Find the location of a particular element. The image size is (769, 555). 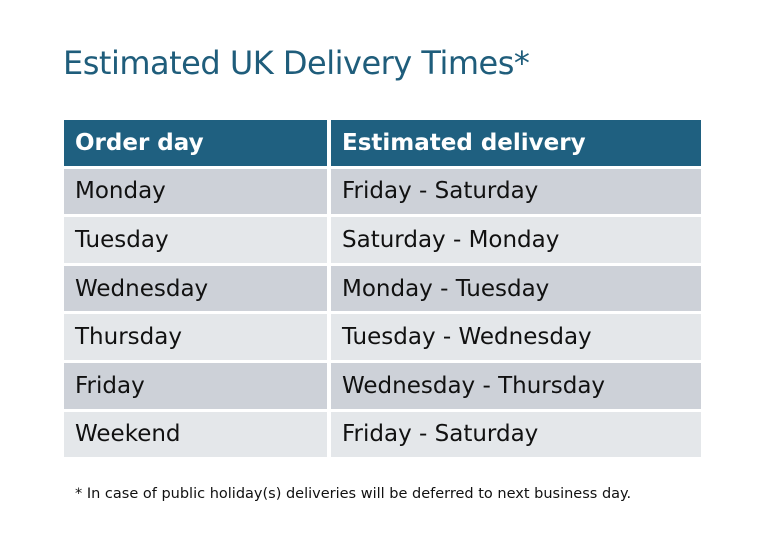

header-estimated-delivery: Estimated delivery is located at coordinates (516, 143).